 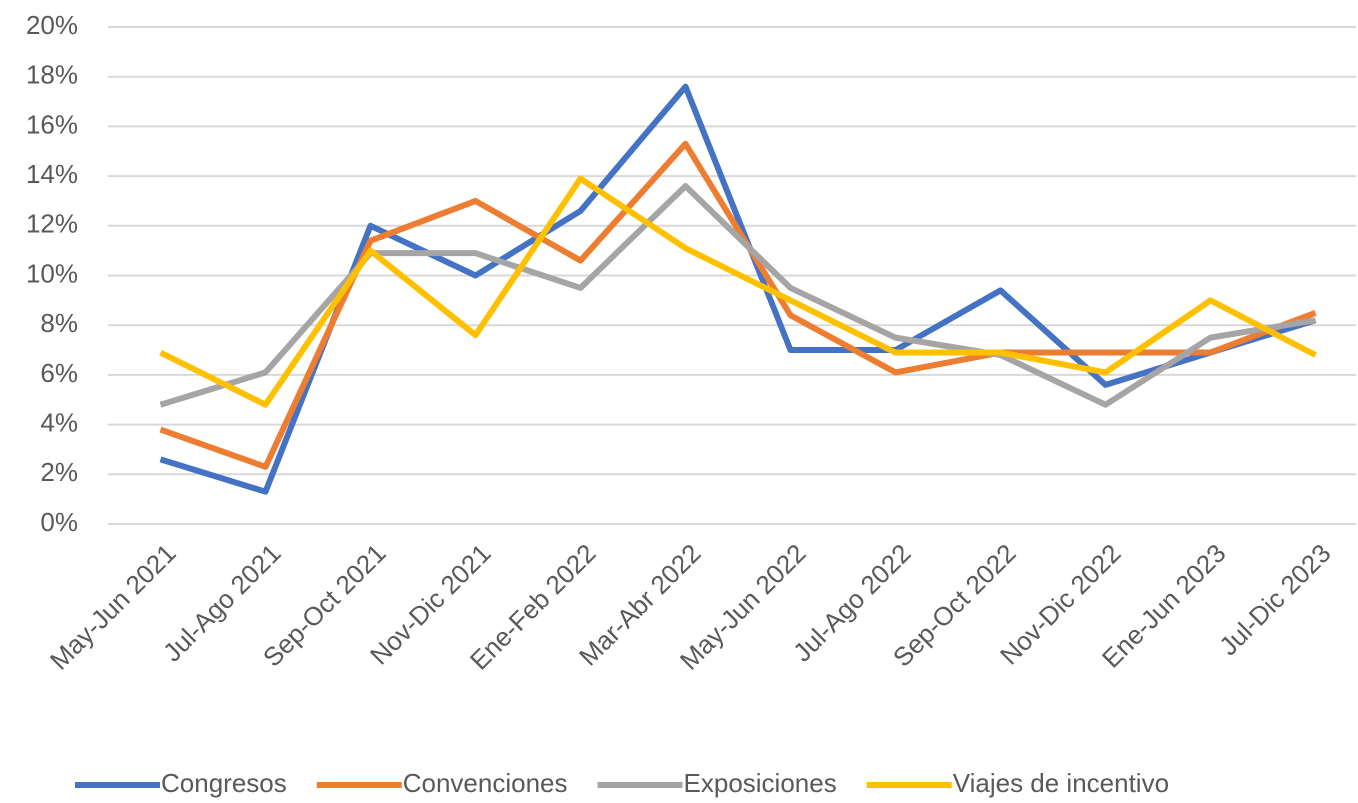 I want to click on y-tick-label: 20%, so click(x=52, y=25).